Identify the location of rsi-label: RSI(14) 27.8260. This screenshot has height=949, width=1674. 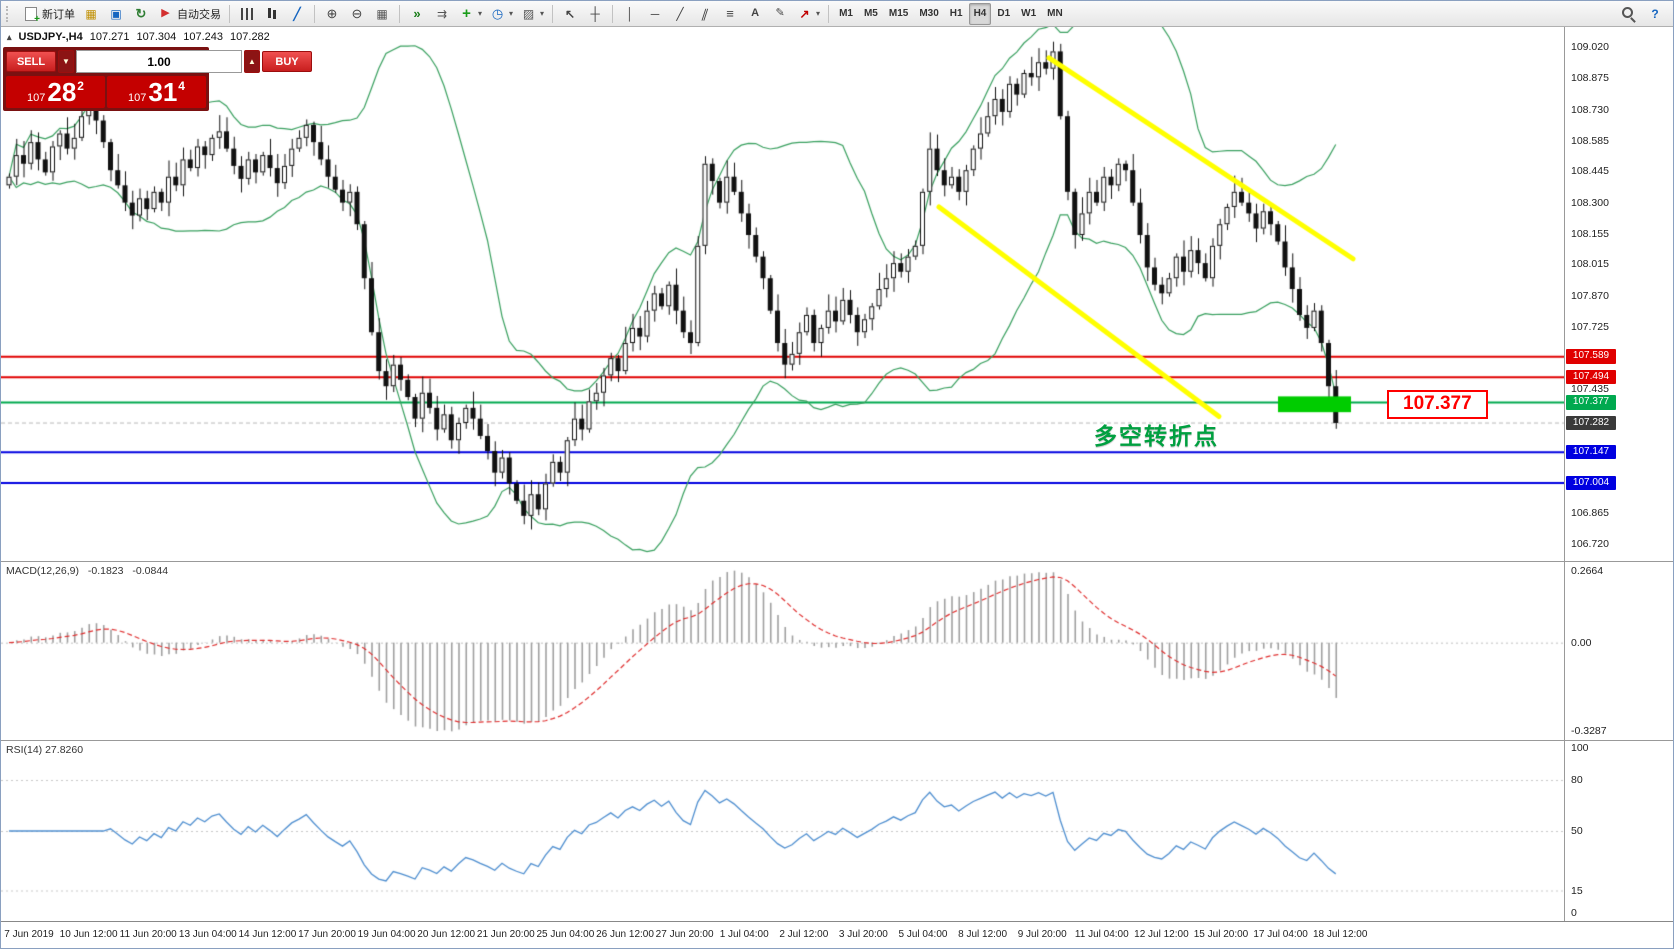
(45, 750).